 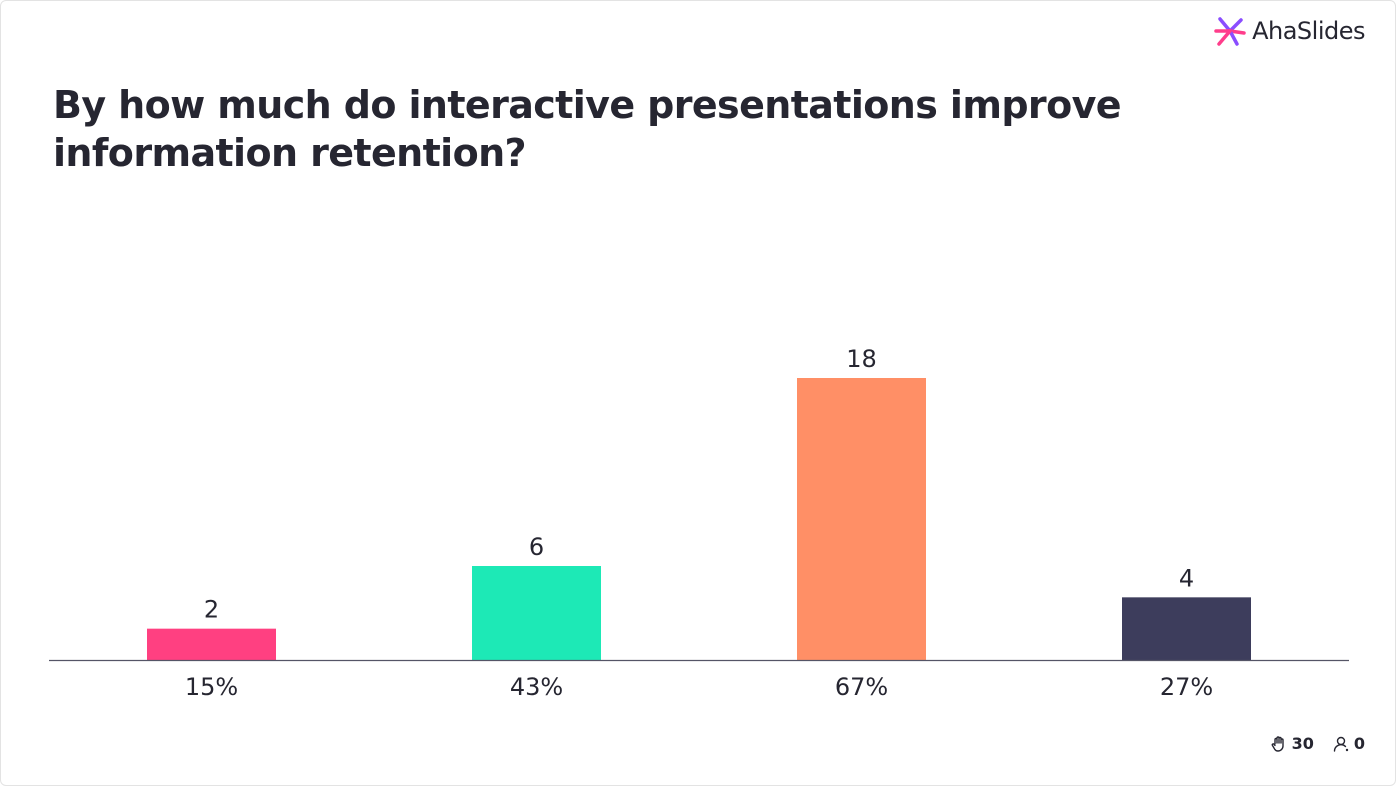 What do you see at coordinates (861, 359) in the screenshot?
I see `bar-value-label: 18` at bounding box center [861, 359].